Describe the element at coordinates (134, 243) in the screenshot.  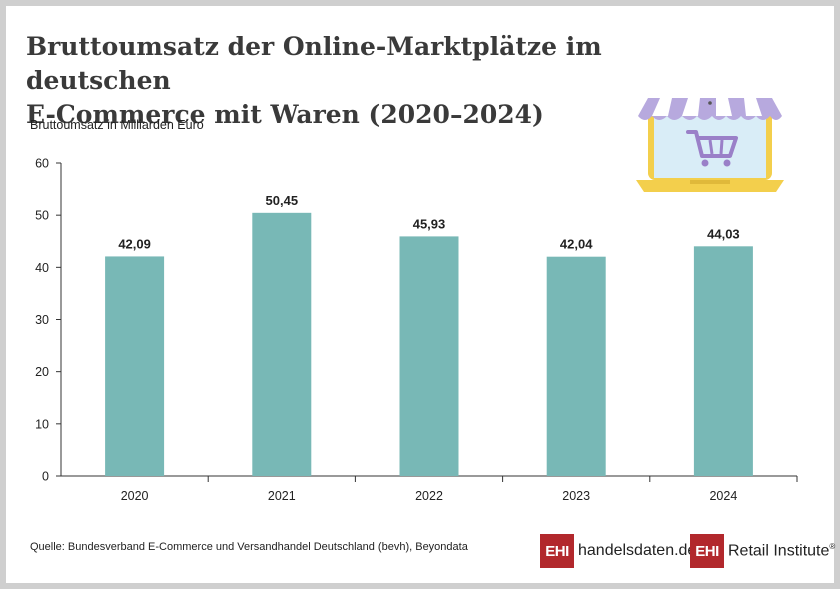
I see `data-label-2020: 42,09` at that location.